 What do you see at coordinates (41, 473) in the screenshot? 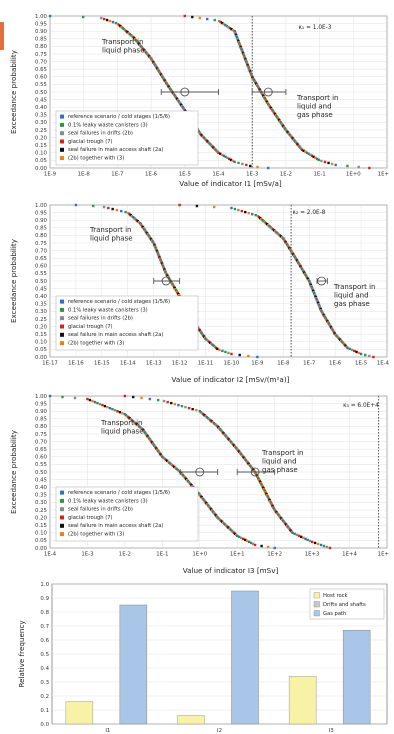
I see `y-tick-label: 0.50` at bounding box center [41, 473].